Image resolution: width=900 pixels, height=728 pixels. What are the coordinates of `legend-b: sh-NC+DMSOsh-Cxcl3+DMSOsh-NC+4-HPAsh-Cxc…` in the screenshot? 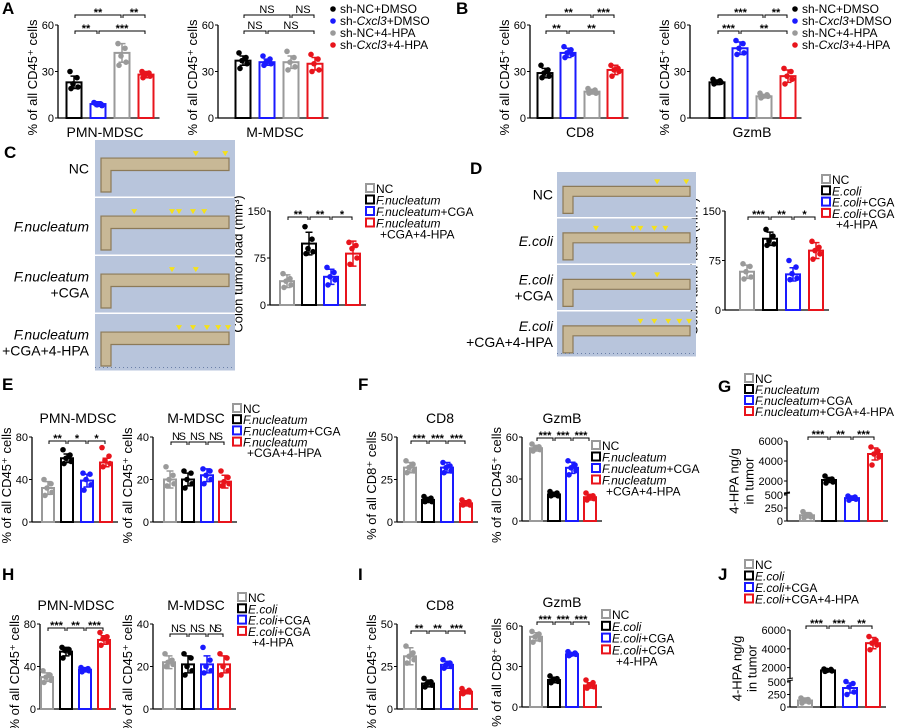 It's located at (842, 27).